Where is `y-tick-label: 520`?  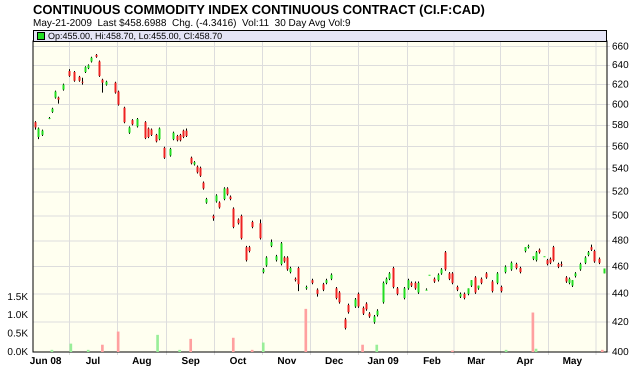 y-tick-label: 520 is located at coordinates (621, 192).